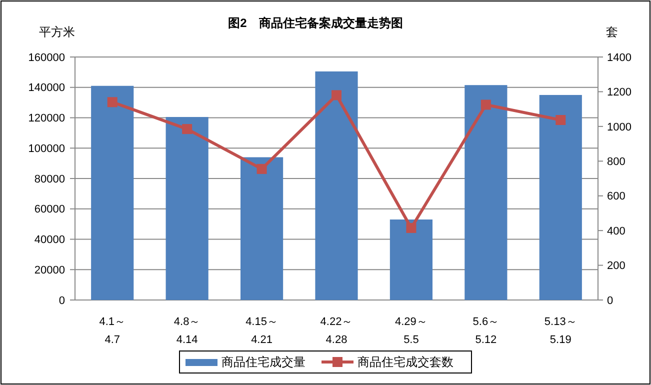 The image size is (651, 385). I want to click on y-tick-label: 40000, so click(49, 240).